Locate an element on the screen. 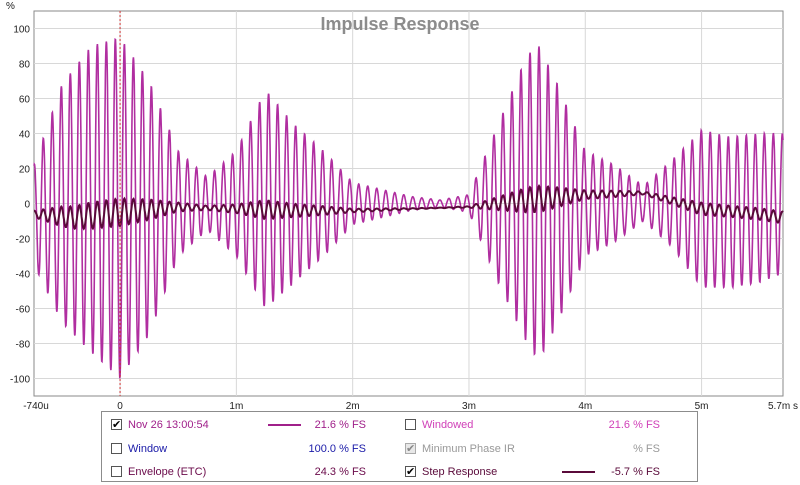 This screenshot has width=800, height=485. window-checkbox is located at coordinates (116, 448).